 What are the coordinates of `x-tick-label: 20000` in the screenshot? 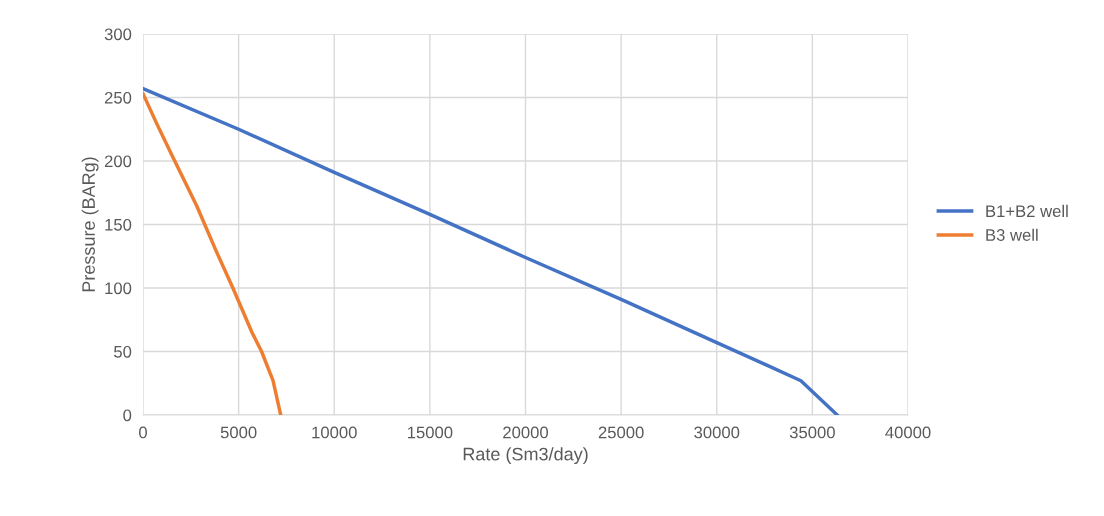 It's located at (526, 432).